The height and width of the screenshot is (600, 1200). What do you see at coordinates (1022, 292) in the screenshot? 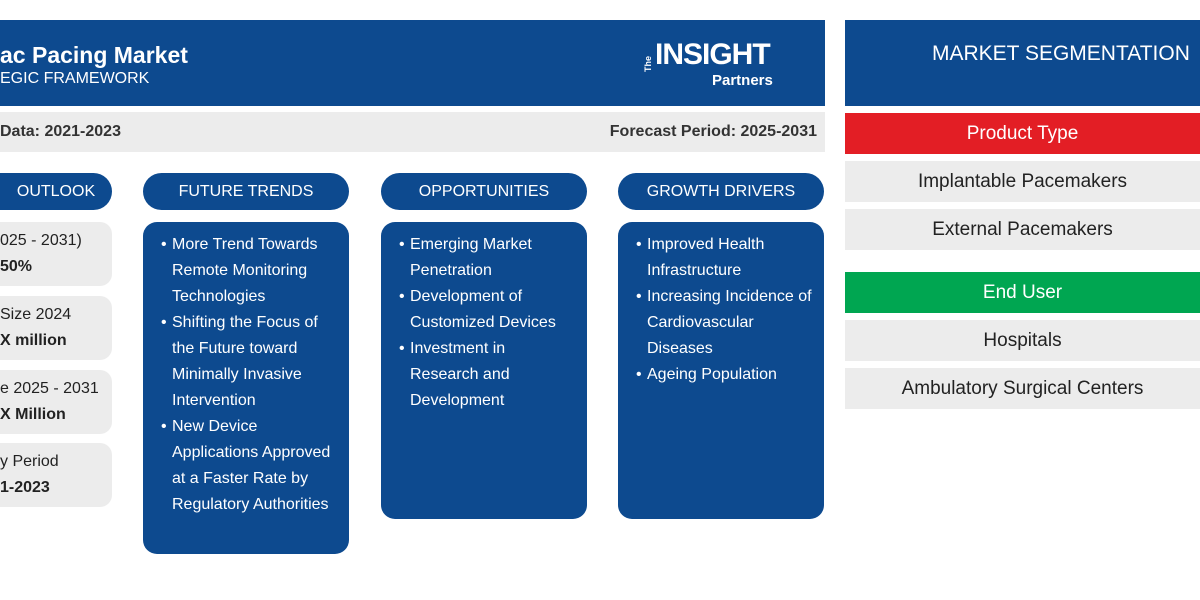
I see `segment-group: End User` at bounding box center [1022, 292].